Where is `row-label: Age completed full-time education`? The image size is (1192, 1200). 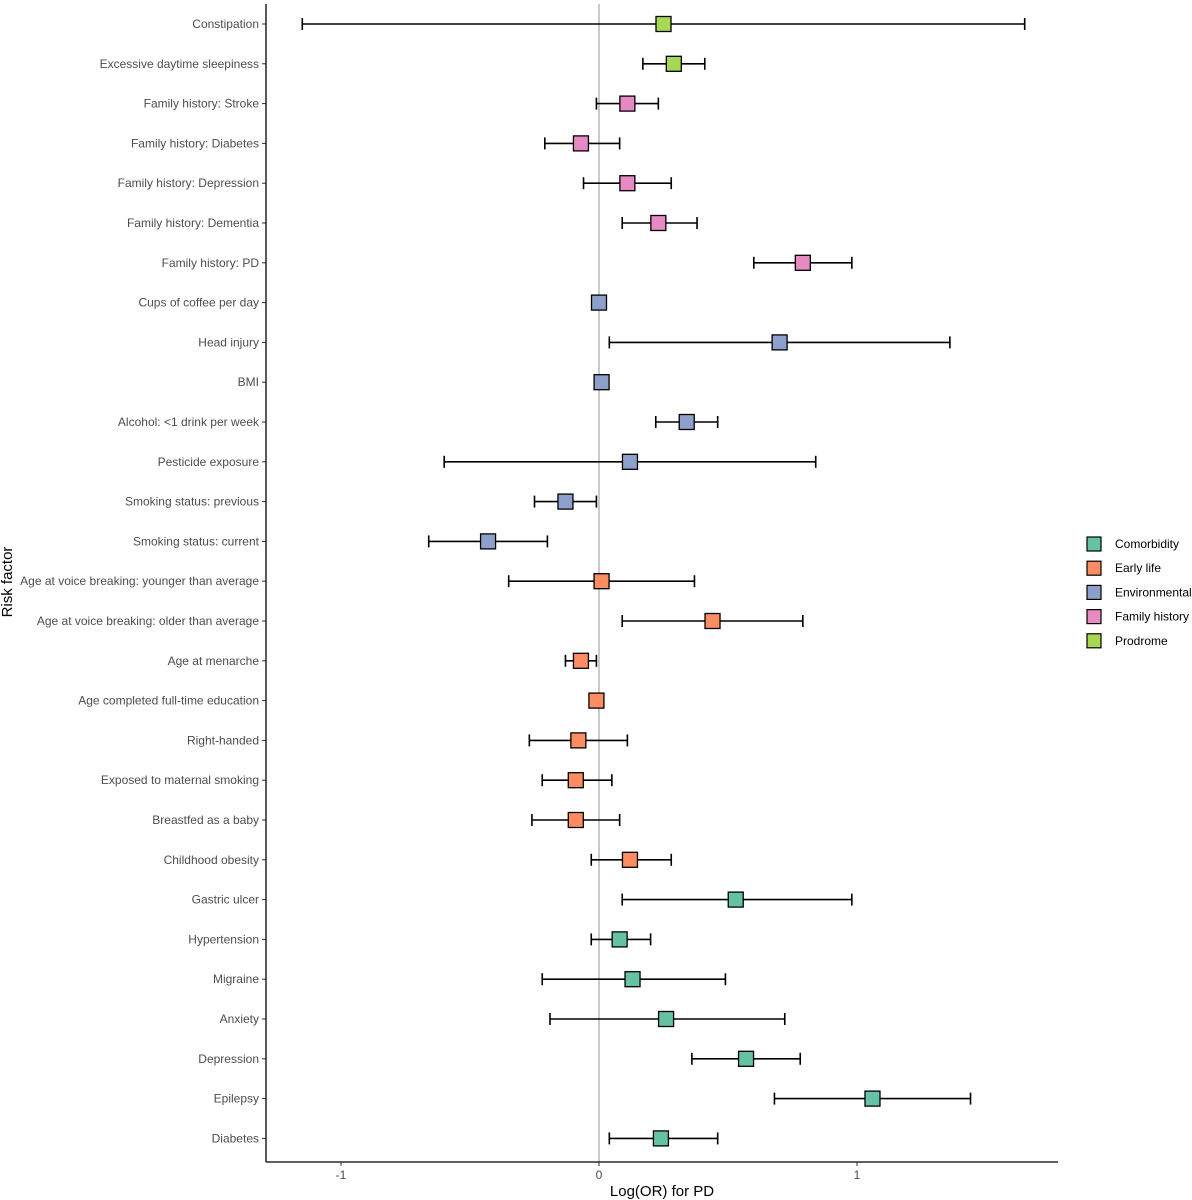
row-label: Age completed full-time education is located at coordinates (168, 701).